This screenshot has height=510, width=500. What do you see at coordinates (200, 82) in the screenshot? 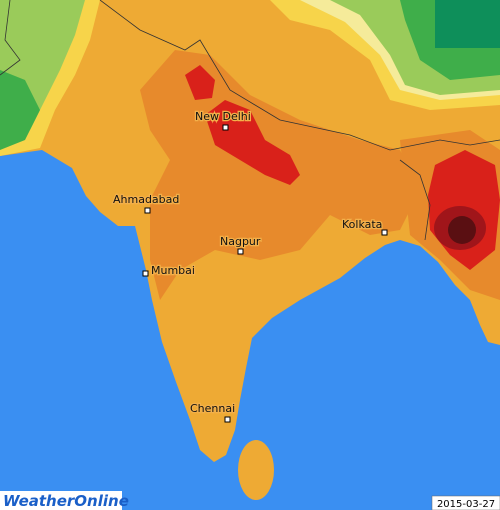
I see `heat-red` at bounding box center [200, 82].